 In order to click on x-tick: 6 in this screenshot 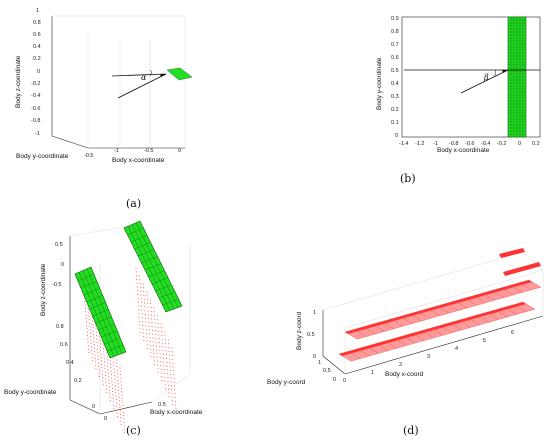, I will do `click(512, 333)`.